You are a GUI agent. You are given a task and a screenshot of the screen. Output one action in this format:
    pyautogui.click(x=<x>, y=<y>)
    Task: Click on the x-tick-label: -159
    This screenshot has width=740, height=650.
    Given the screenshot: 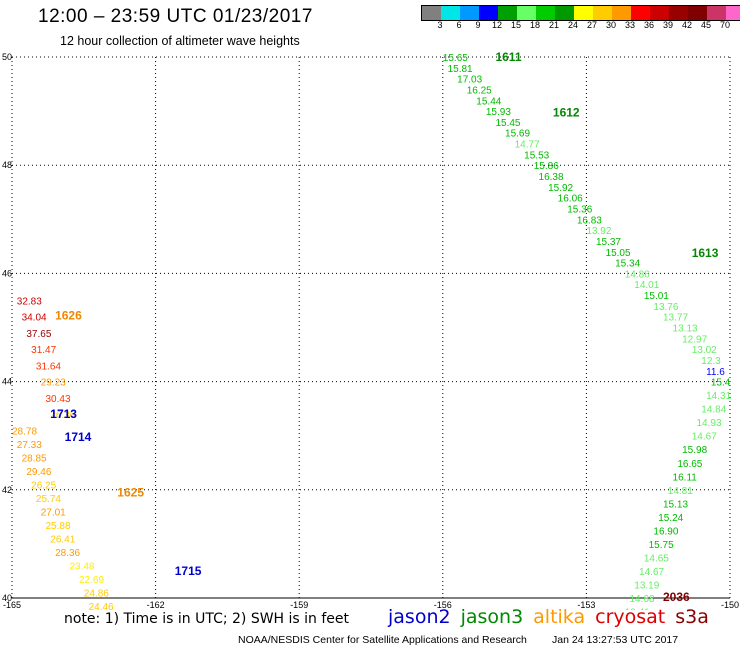 What is the action you would take?
    pyautogui.click(x=299, y=605)
    